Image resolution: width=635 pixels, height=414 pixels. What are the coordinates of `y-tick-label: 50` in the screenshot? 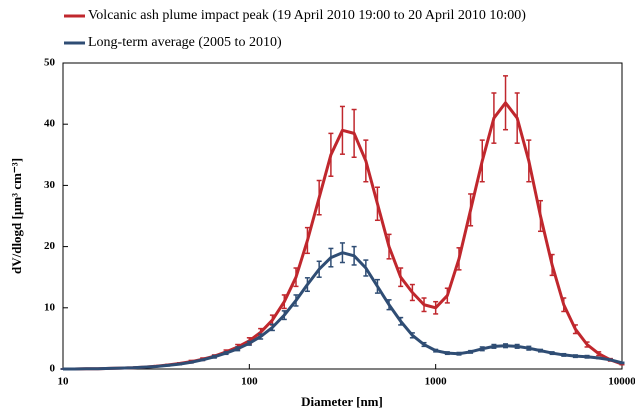 It's located at (50, 63).